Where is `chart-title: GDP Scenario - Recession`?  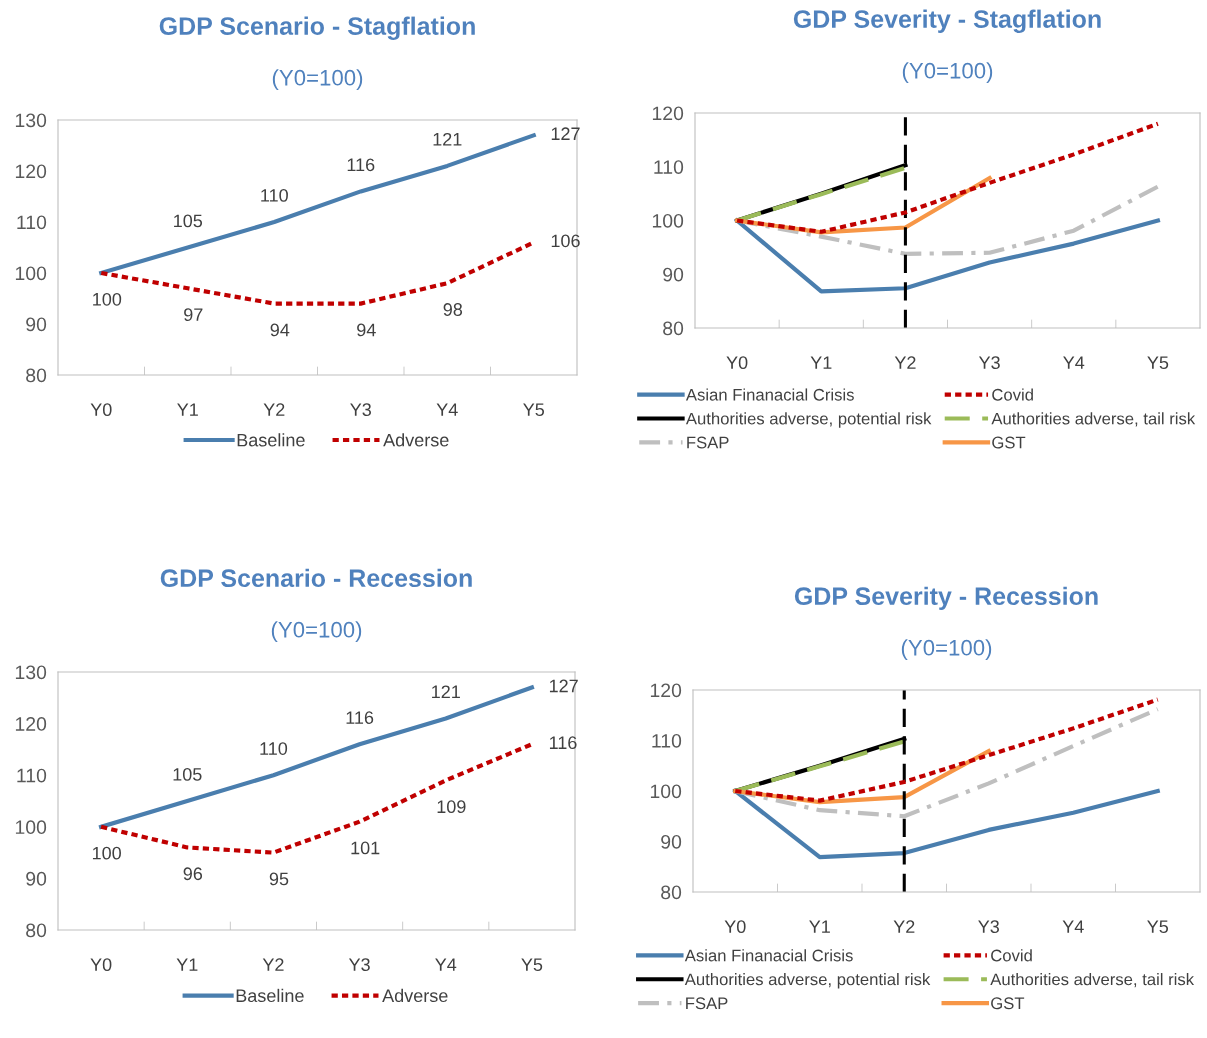 chart-title: GDP Scenario - Recession is located at coordinates (316, 578).